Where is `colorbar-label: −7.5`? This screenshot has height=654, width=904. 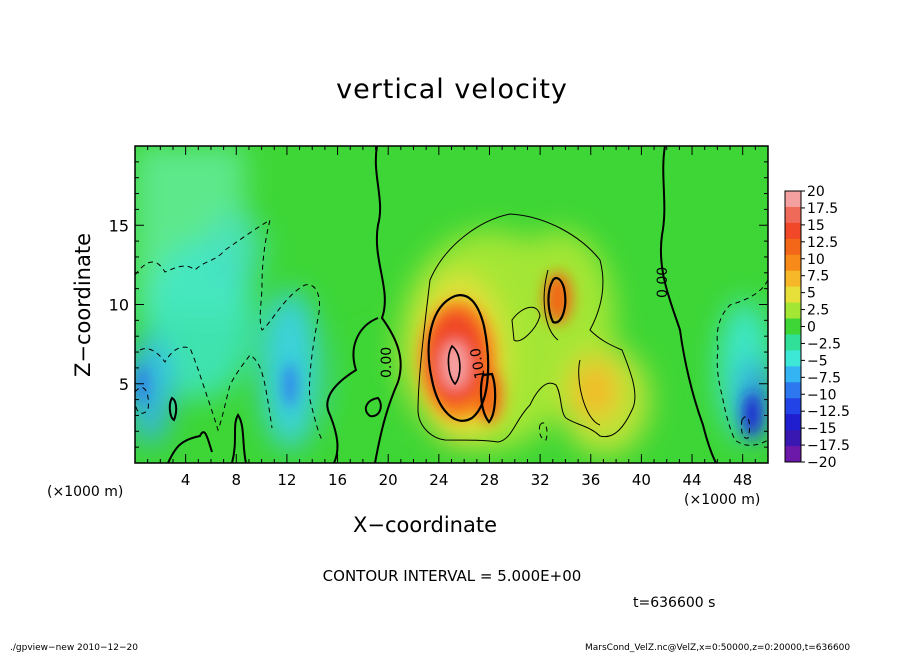 colorbar-label: −7.5 is located at coordinates (824, 378).